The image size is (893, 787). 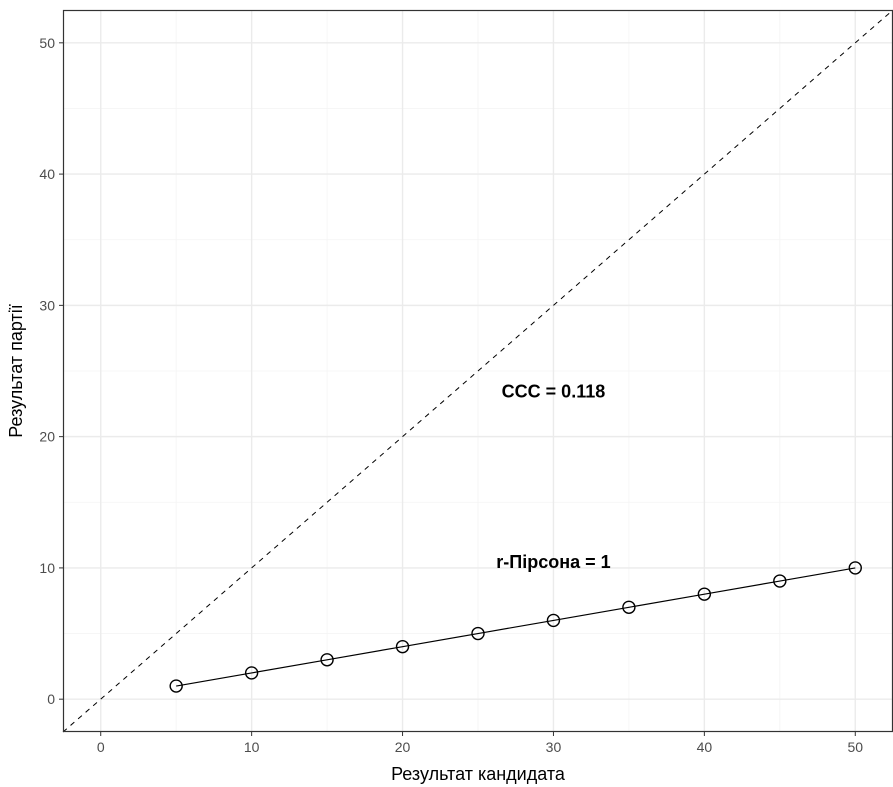 I want to click on y-tick-label: 50, so click(x=47, y=43).